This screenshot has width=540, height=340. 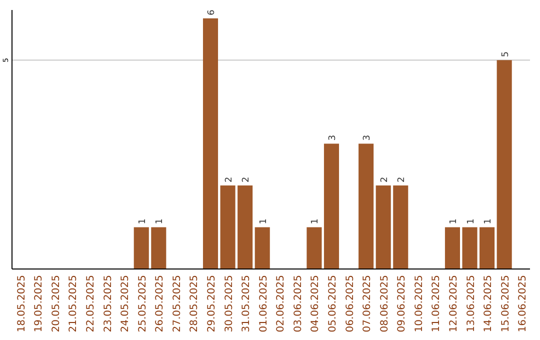 What do you see at coordinates (506, 303) in the screenshot?
I see `x-tick-label: 15.06.2025` at bounding box center [506, 303].